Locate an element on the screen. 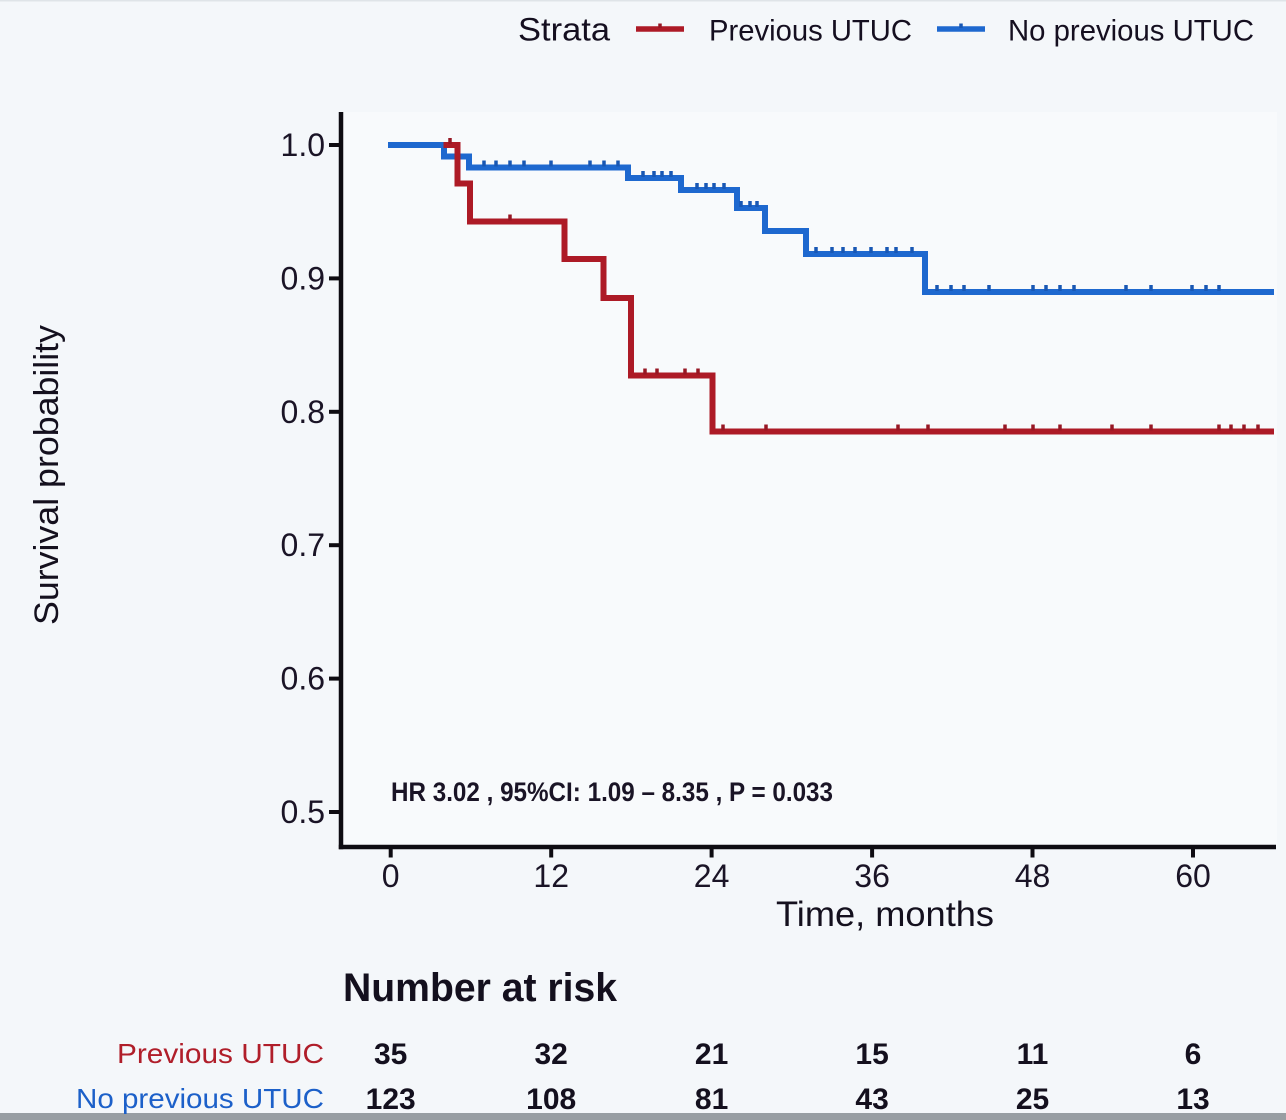 This screenshot has width=1286, height=1120. svg-text: 0.7 is located at coordinates (303, 545).